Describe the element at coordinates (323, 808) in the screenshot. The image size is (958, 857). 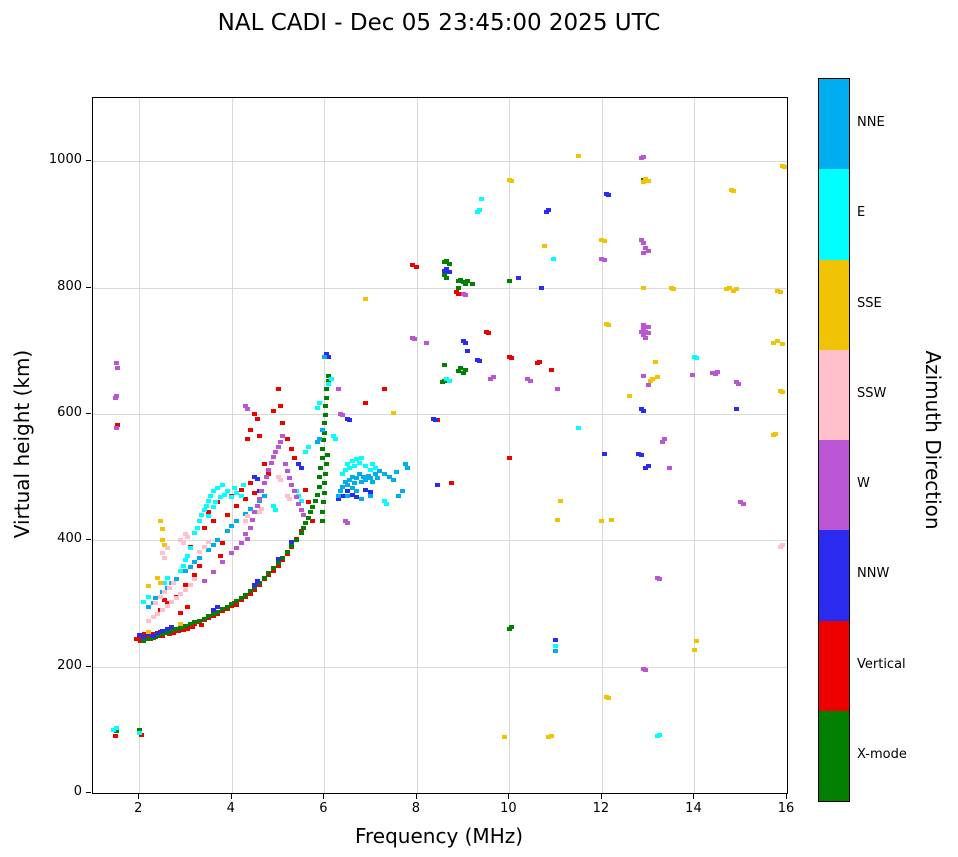
I see `x-tick-label: 6` at that location.